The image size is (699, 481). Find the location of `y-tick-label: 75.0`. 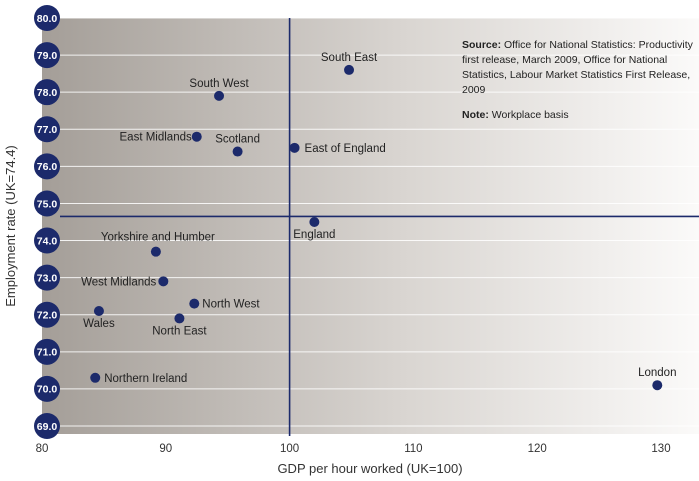

y-tick-label: 75.0 is located at coordinates (47, 204).